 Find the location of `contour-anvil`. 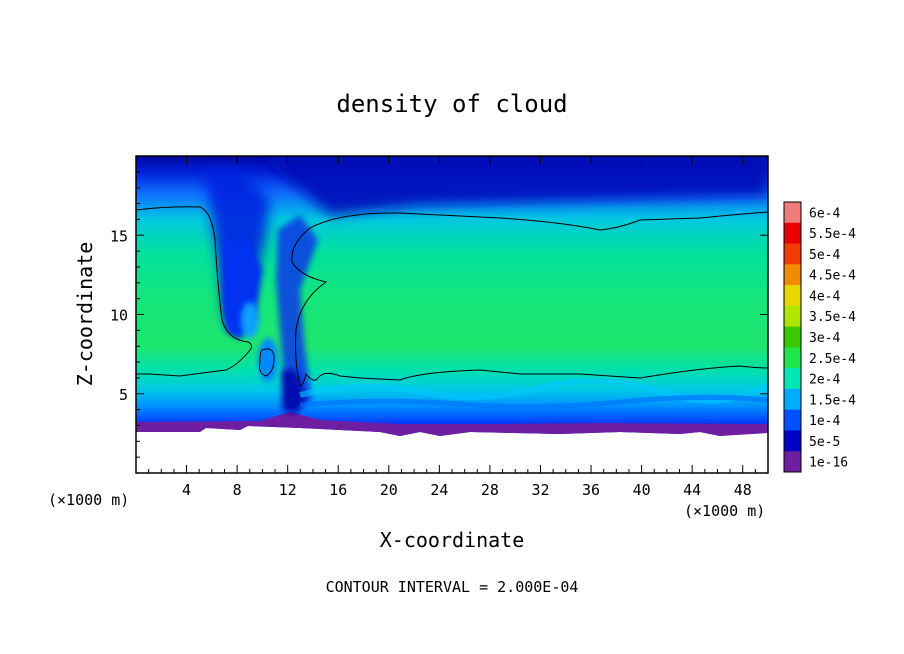

contour-anvil is located at coordinates (529, 299).